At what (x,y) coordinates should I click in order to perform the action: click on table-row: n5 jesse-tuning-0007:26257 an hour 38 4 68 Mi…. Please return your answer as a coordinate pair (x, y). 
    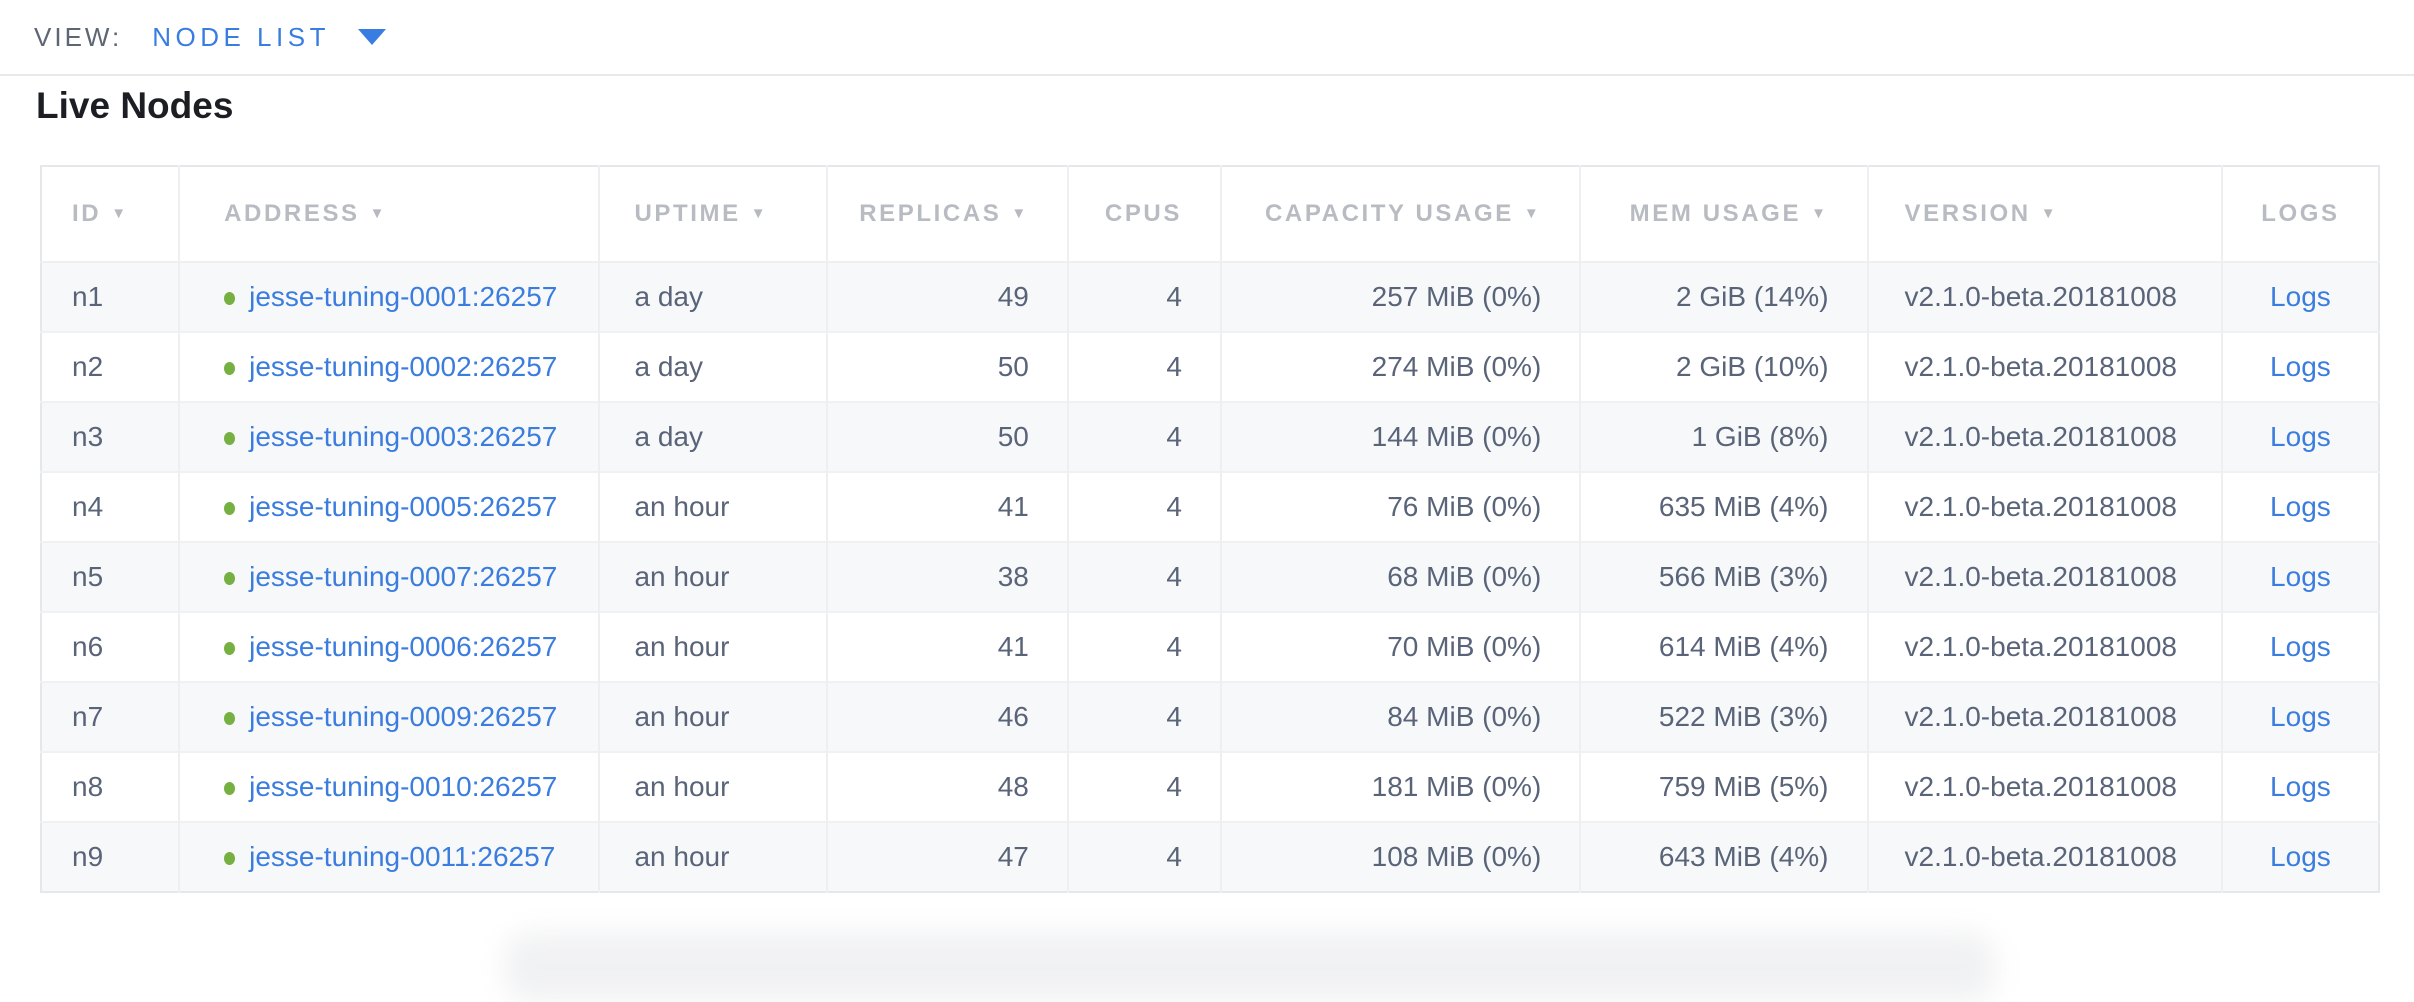
    Looking at the image, I should click on (1210, 576).